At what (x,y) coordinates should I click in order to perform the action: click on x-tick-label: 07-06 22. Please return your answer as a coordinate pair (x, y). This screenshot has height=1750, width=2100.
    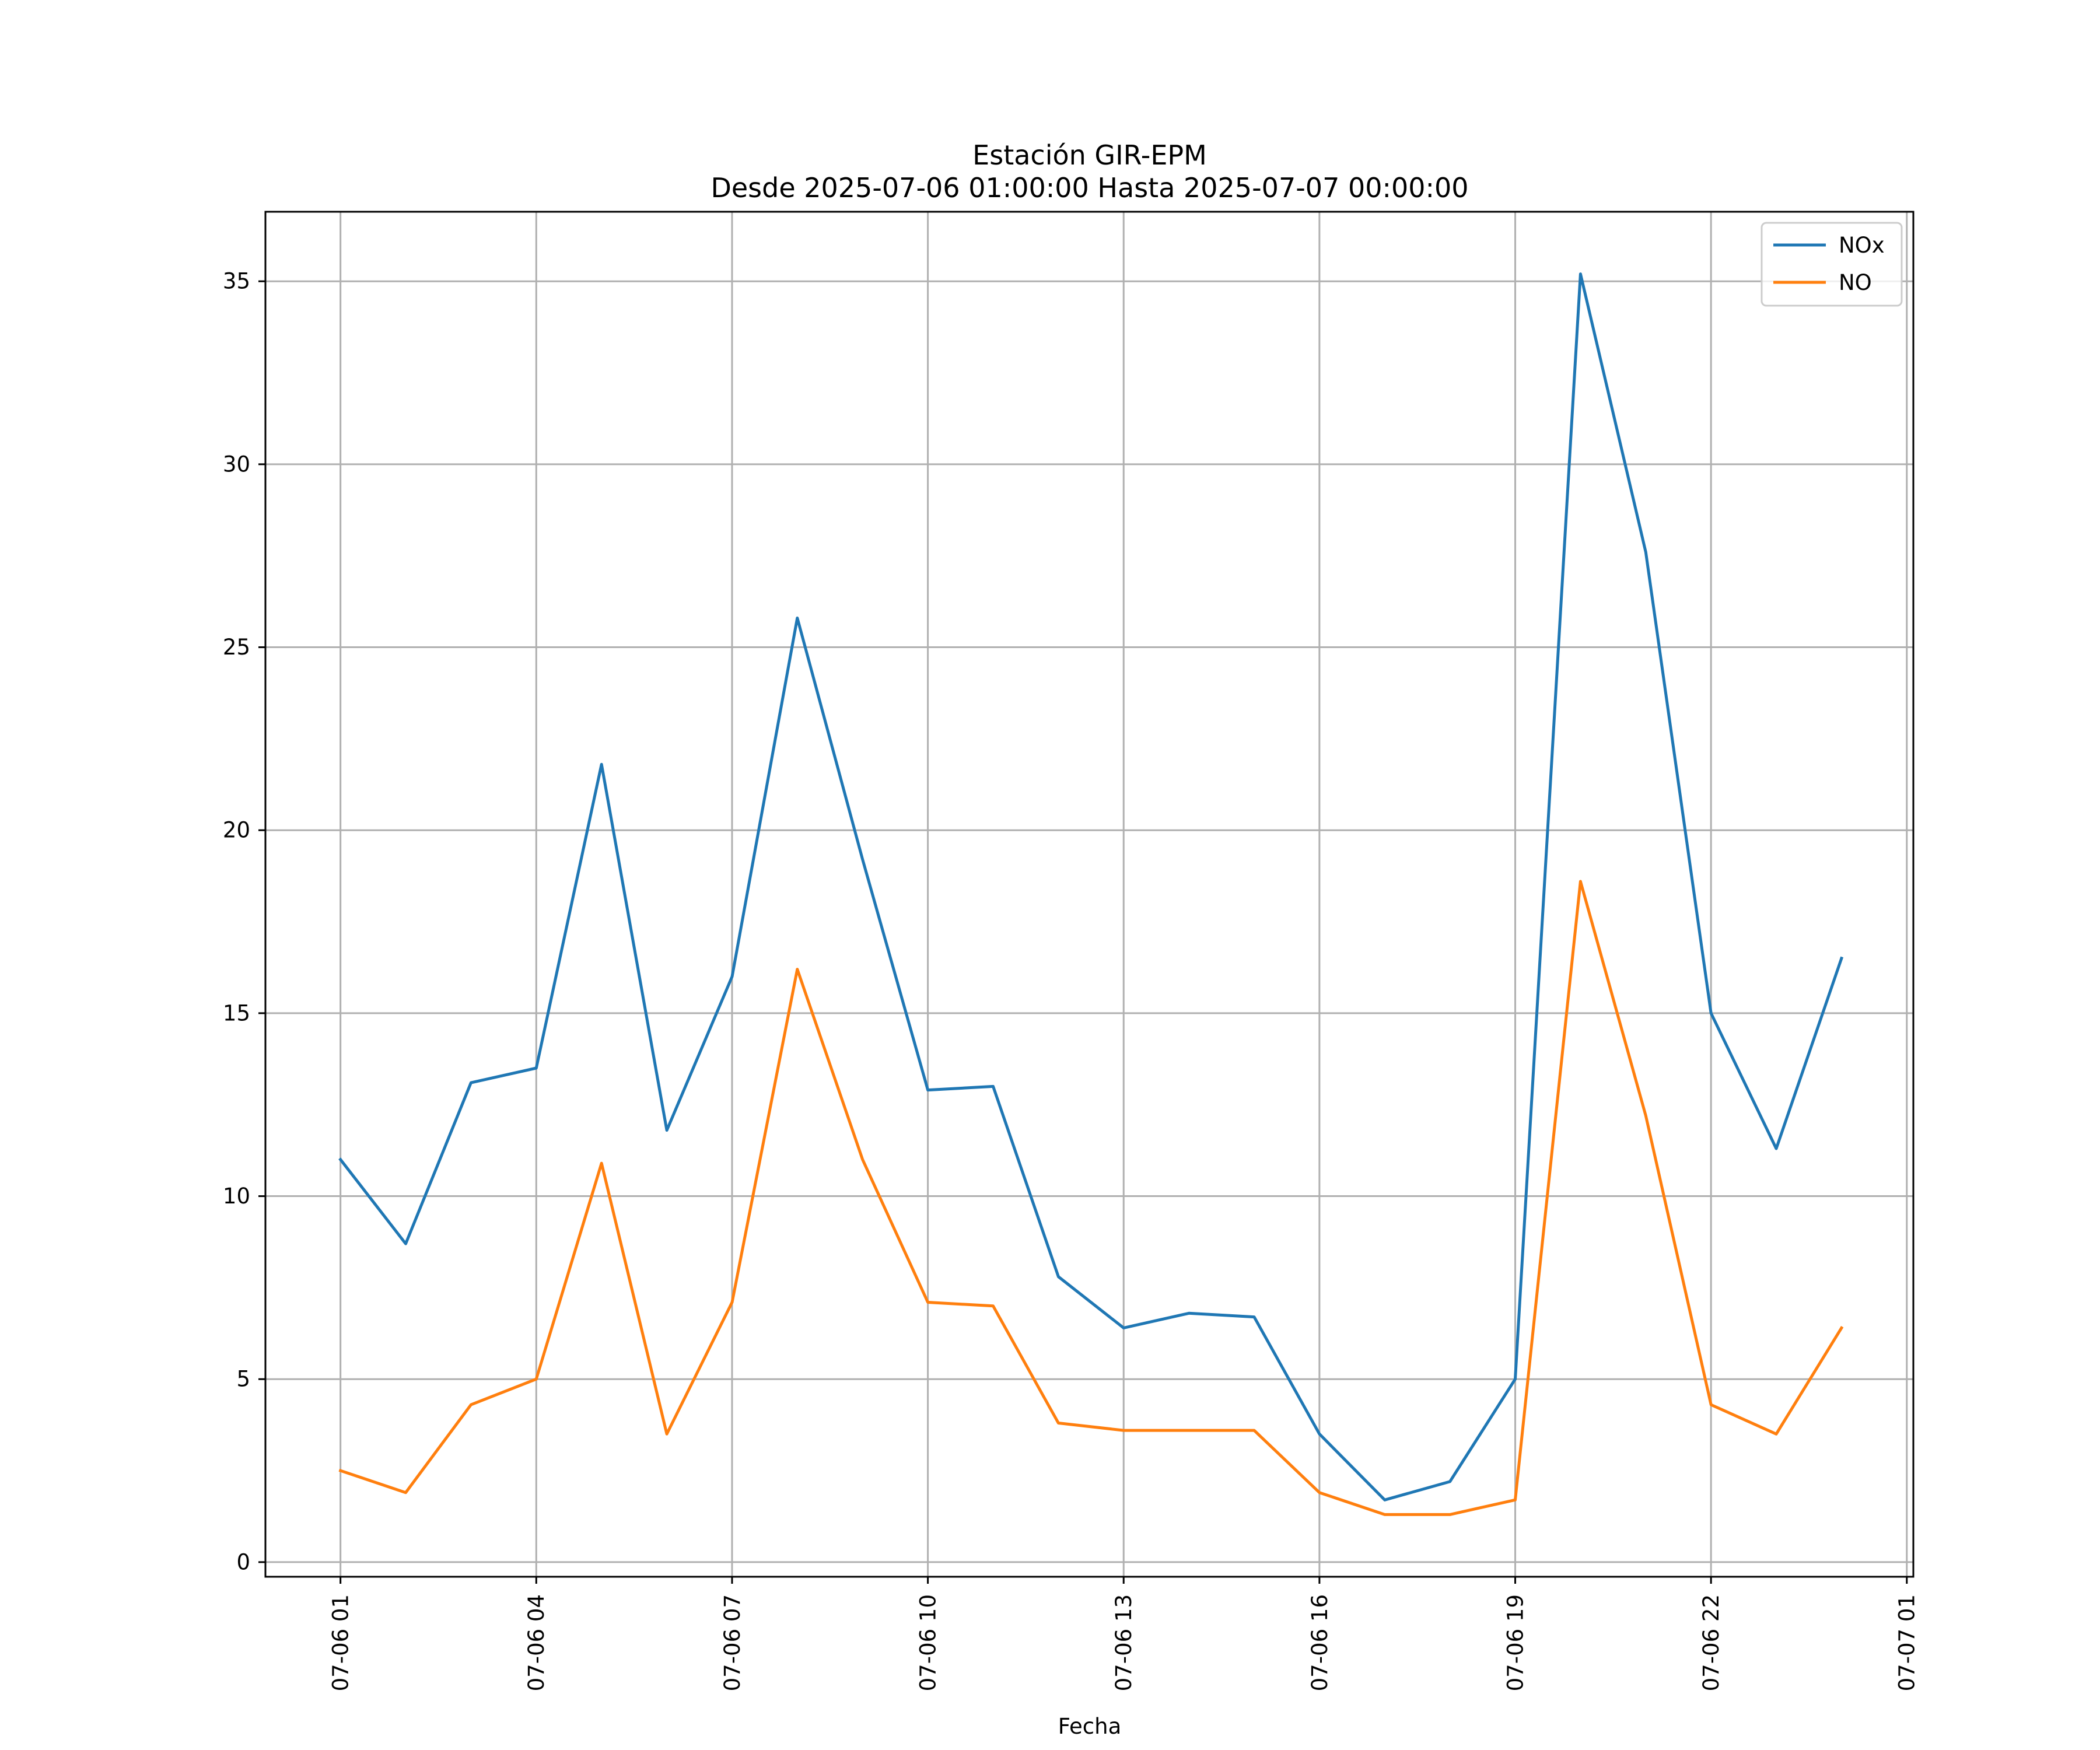
    Looking at the image, I should click on (1711, 1643).